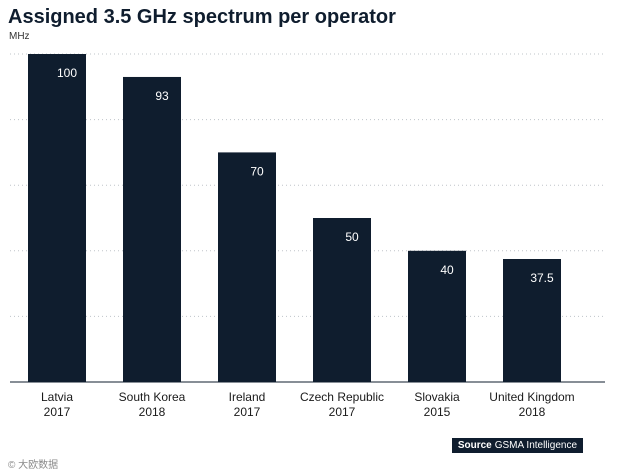  I want to click on data-label: 37.5, so click(542, 278).